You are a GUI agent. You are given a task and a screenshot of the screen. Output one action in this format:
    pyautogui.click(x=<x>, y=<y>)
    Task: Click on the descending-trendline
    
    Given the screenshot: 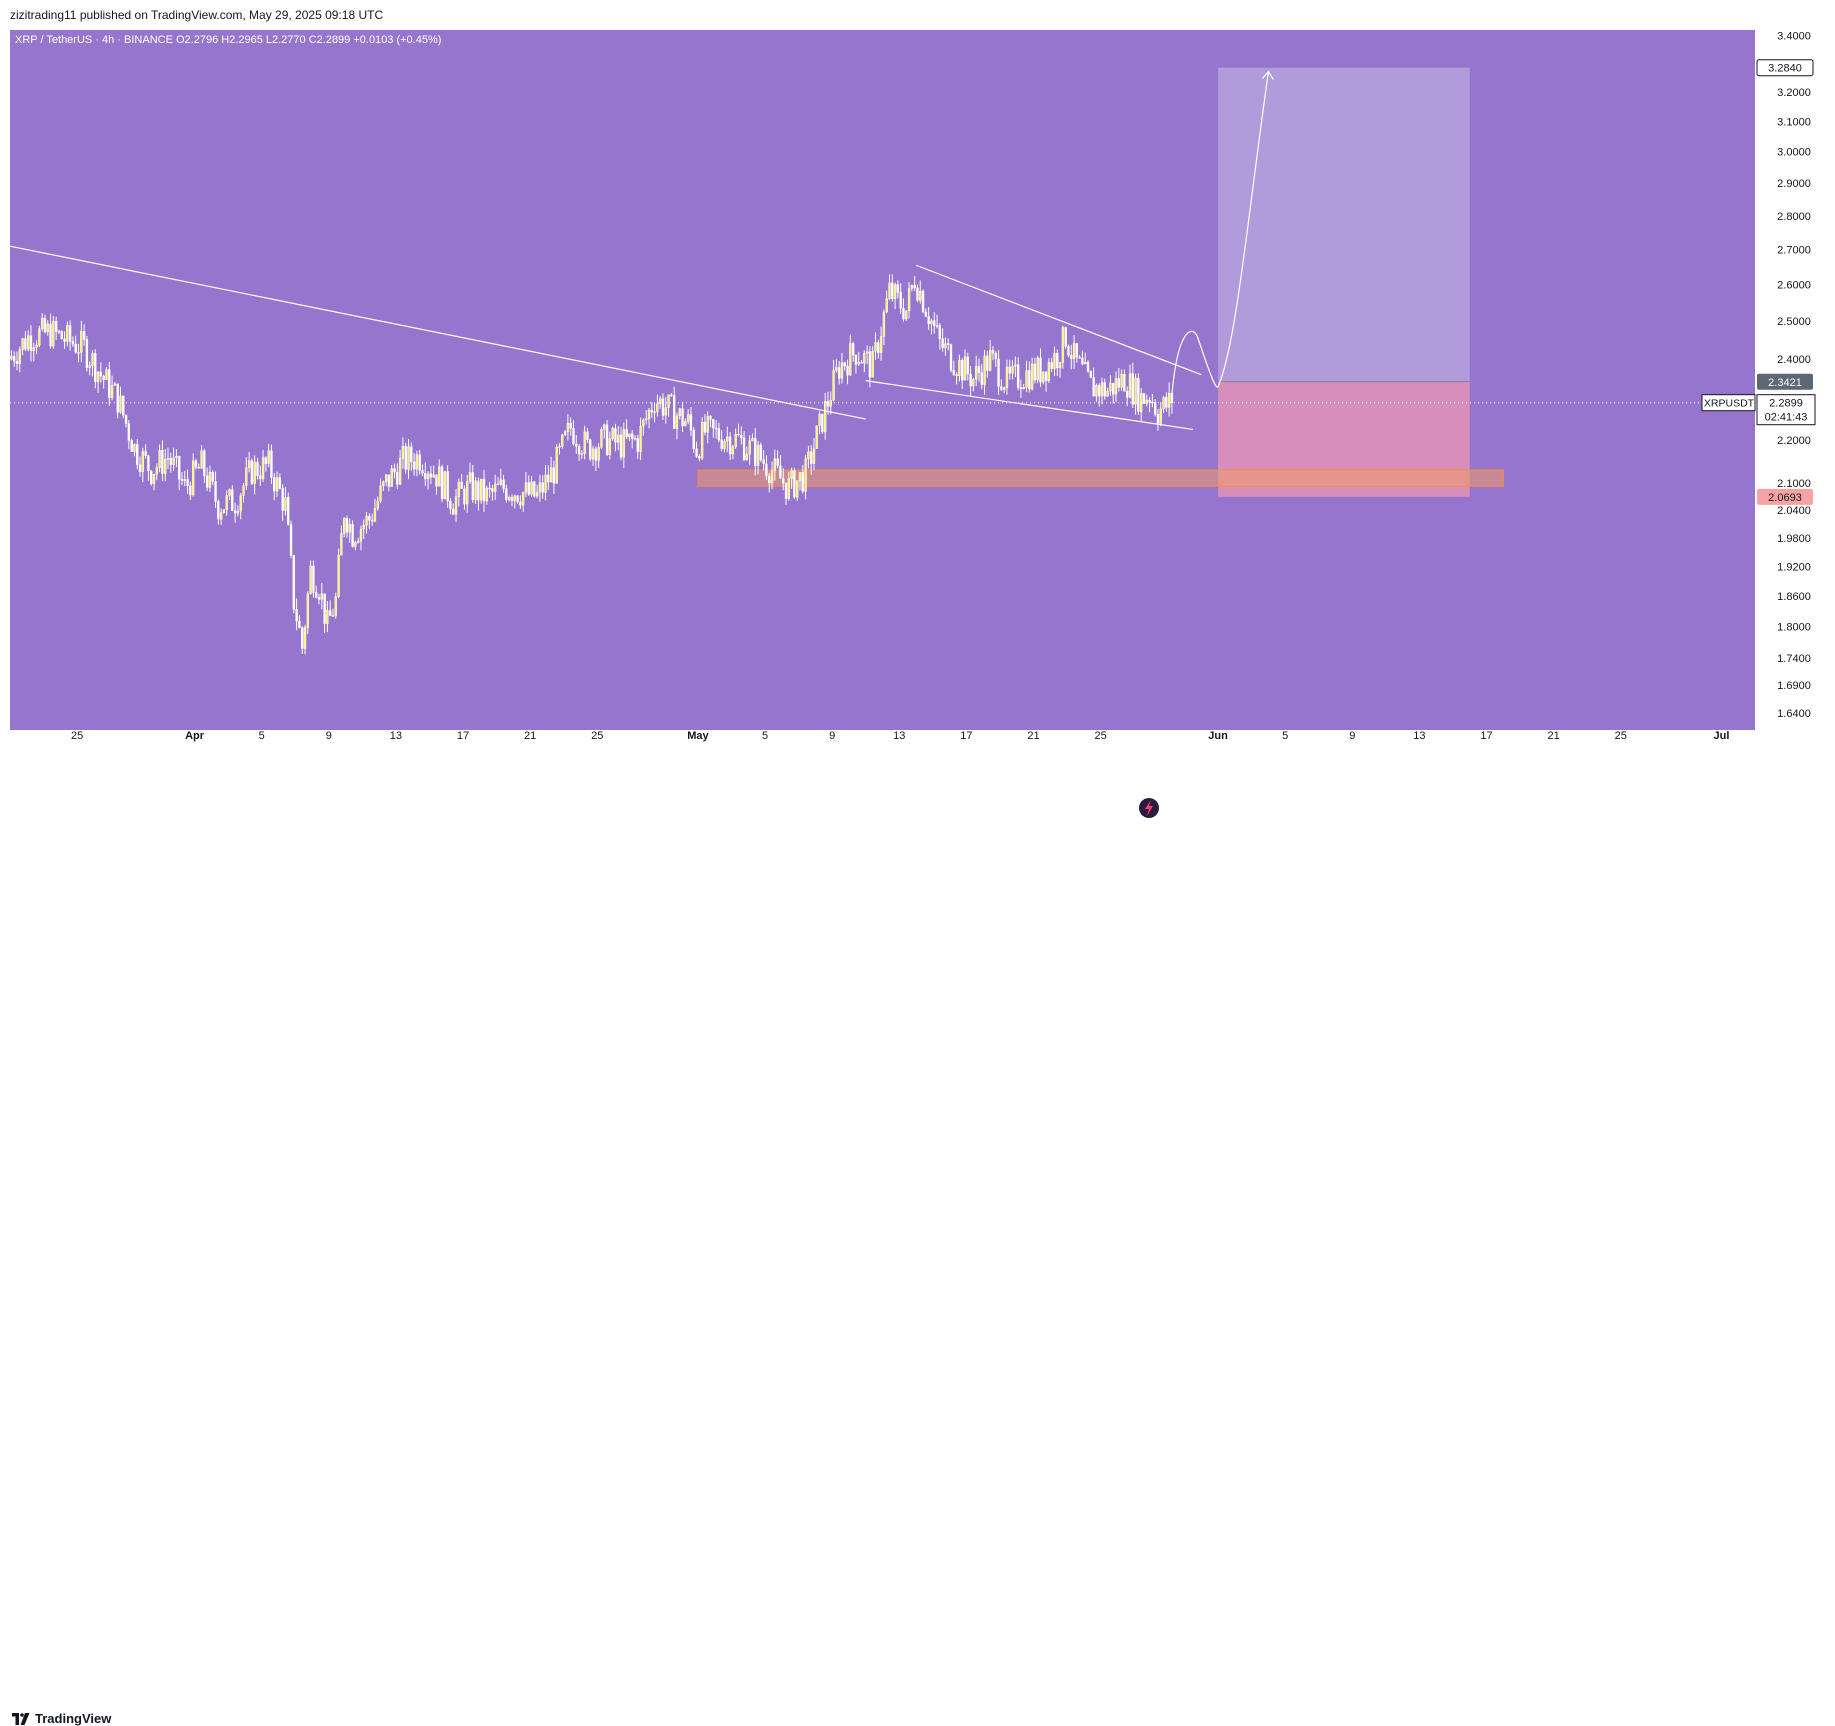 What is the action you would take?
    pyautogui.click(x=437, y=332)
    